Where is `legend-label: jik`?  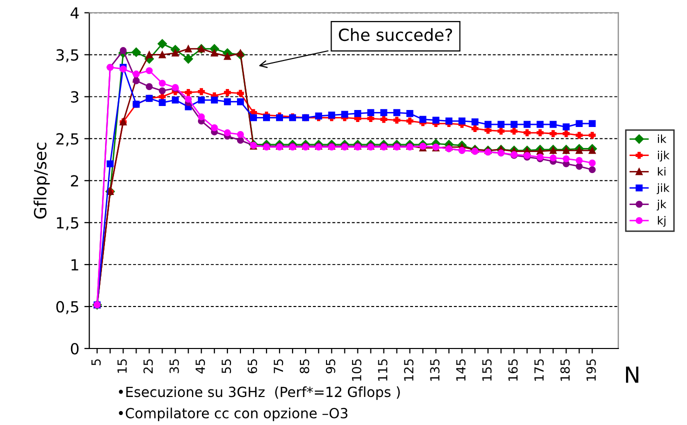
legend-label: jik is located at coordinates (663, 188).